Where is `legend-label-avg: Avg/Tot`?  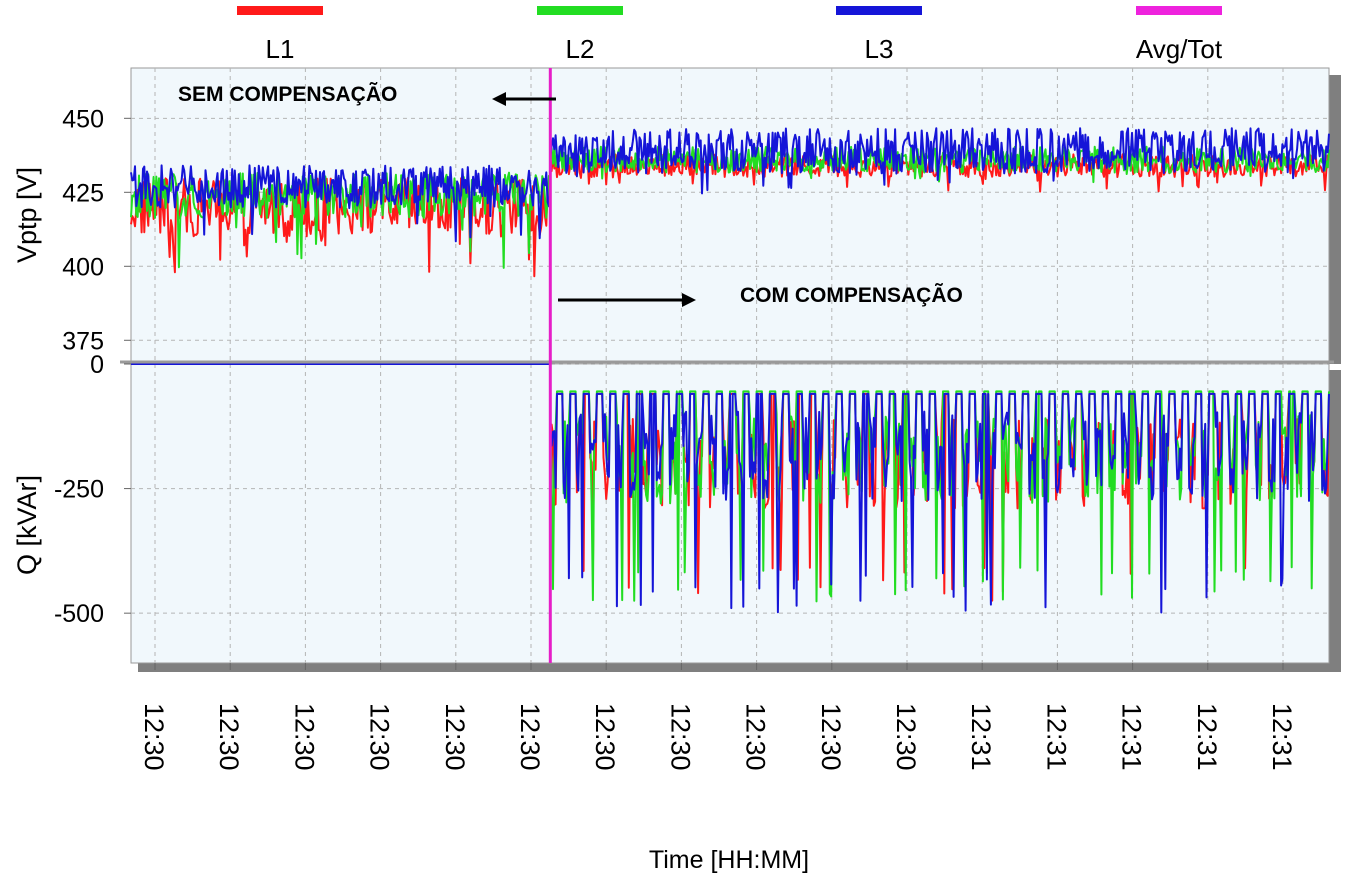
legend-label-avg: Avg/Tot is located at coordinates (1179, 49).